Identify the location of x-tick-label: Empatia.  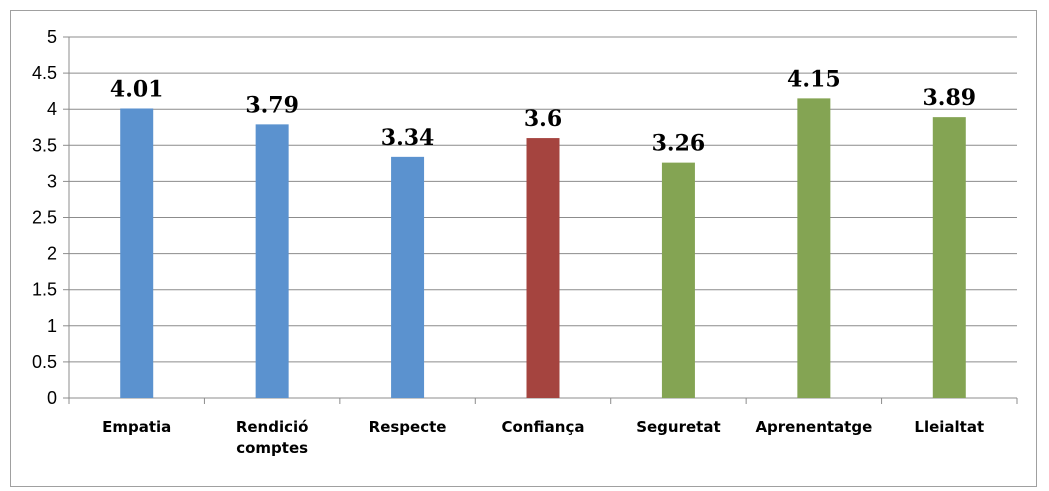
(136, 427).